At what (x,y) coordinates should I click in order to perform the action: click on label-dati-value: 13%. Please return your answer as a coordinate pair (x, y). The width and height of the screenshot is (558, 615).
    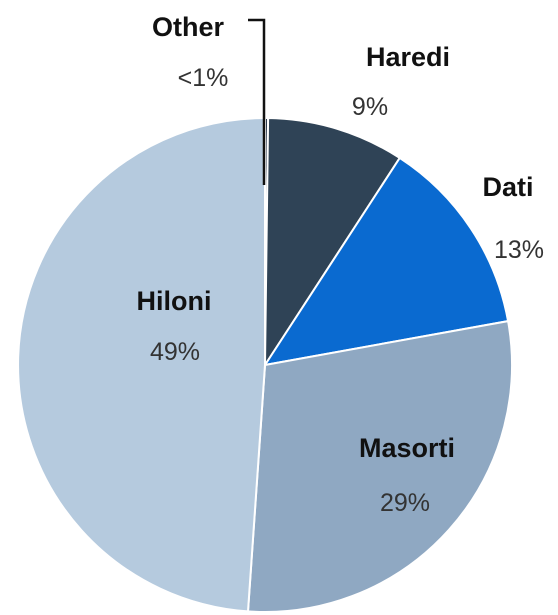
    Looking at the image, I should click on (519, 250).